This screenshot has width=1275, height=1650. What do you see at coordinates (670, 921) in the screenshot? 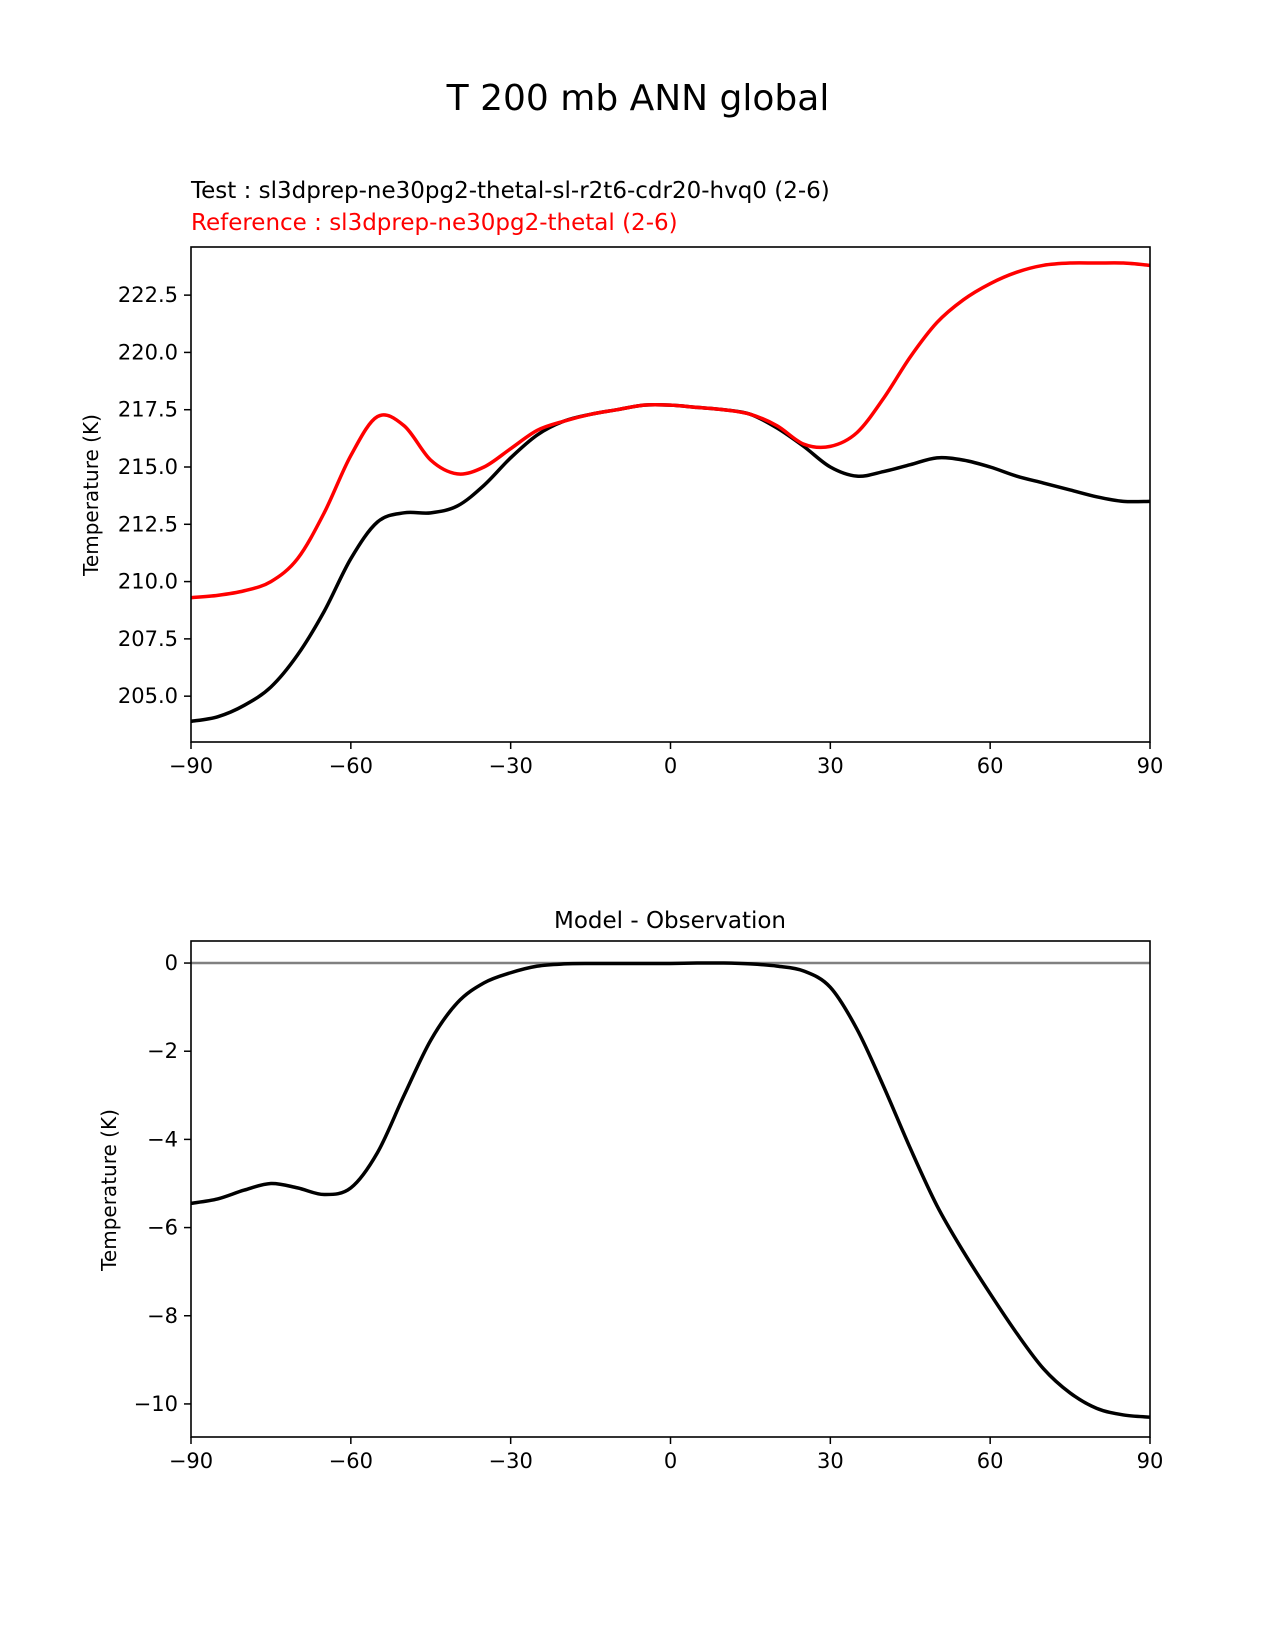
I see `bottom-chart-title: Model - Observation` at bounding box center [670, 921].